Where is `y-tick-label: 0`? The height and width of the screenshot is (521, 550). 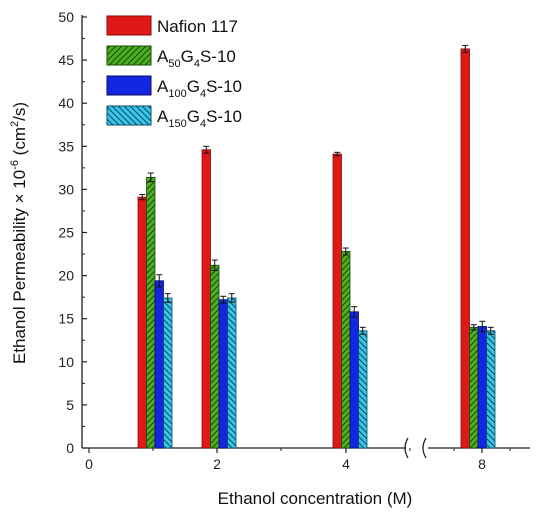
y-tick-label: 0 is located at coordinates (70, 448).